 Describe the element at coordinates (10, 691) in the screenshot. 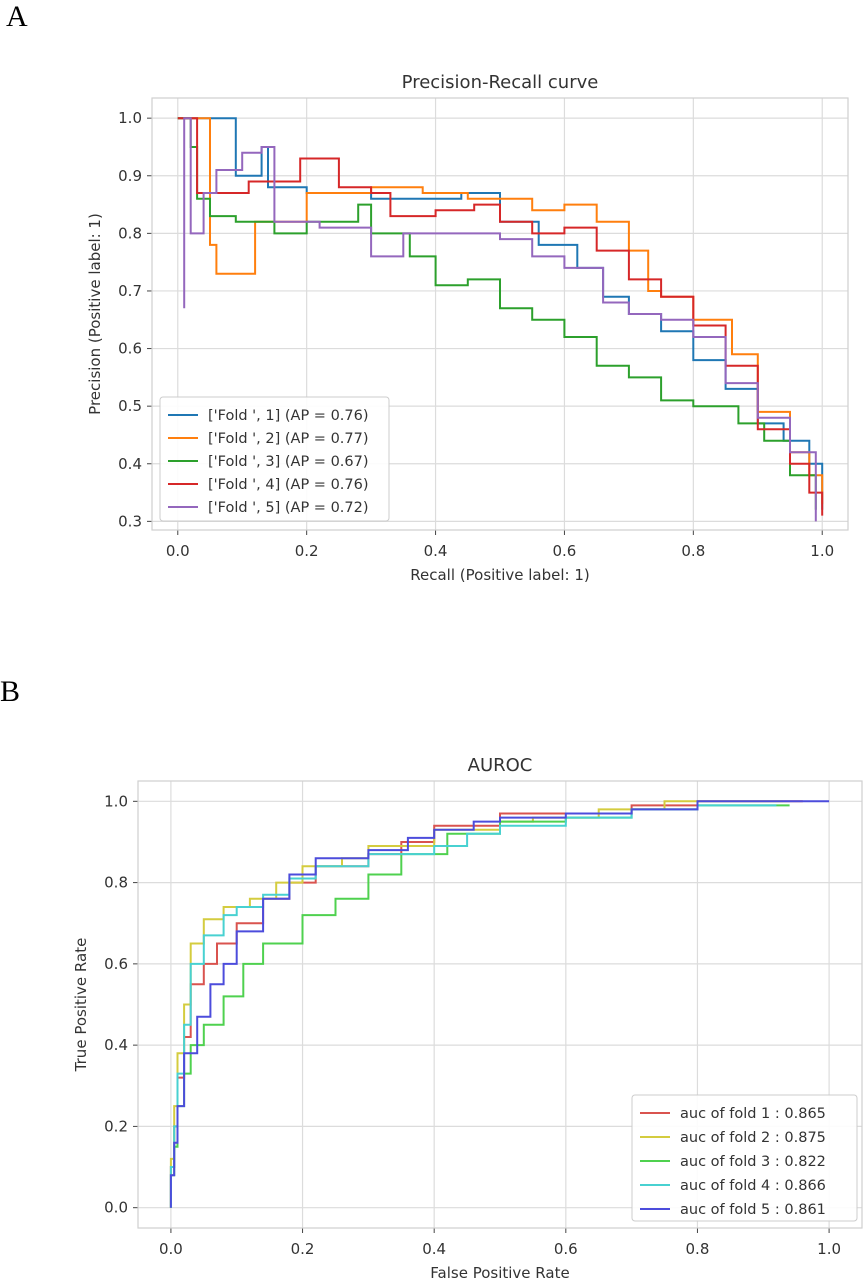

I see `panel-label-b: B` at that location.